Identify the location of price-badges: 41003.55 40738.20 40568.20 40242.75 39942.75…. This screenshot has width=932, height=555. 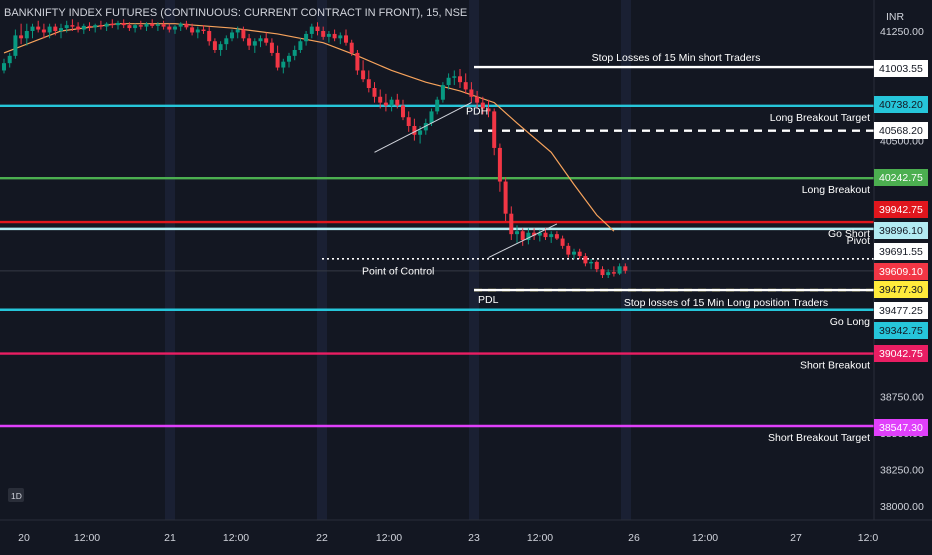
(901, 248).